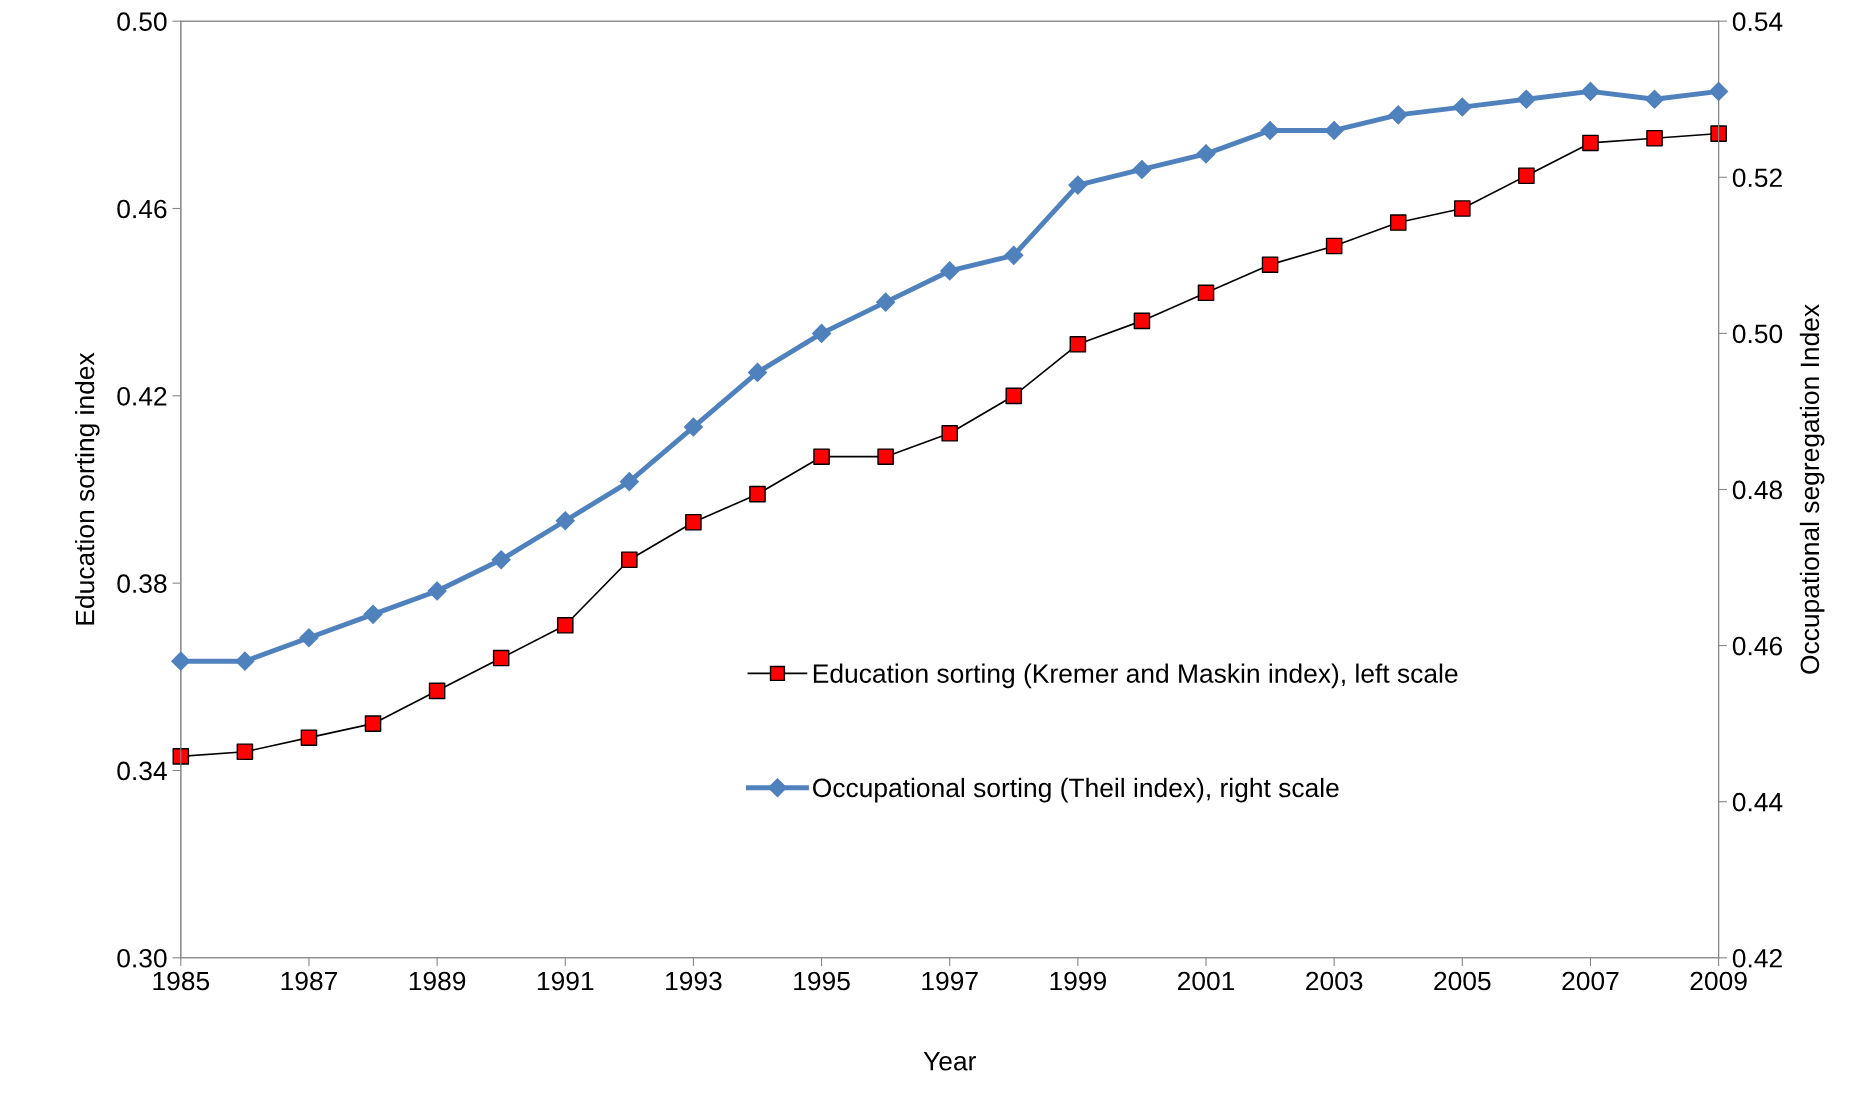 The height and width of the screenshot is (1115, 1864). Describe the element at coordinates (565, 981) in the screenshot. I see `x-tick-label: 1991` at that location.